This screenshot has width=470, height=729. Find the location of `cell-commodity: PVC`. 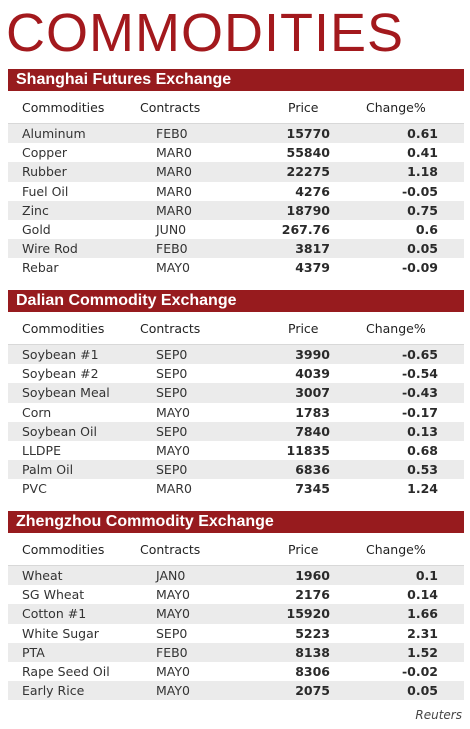

cell-commodity: PVC is located at coordinates (34, 489).